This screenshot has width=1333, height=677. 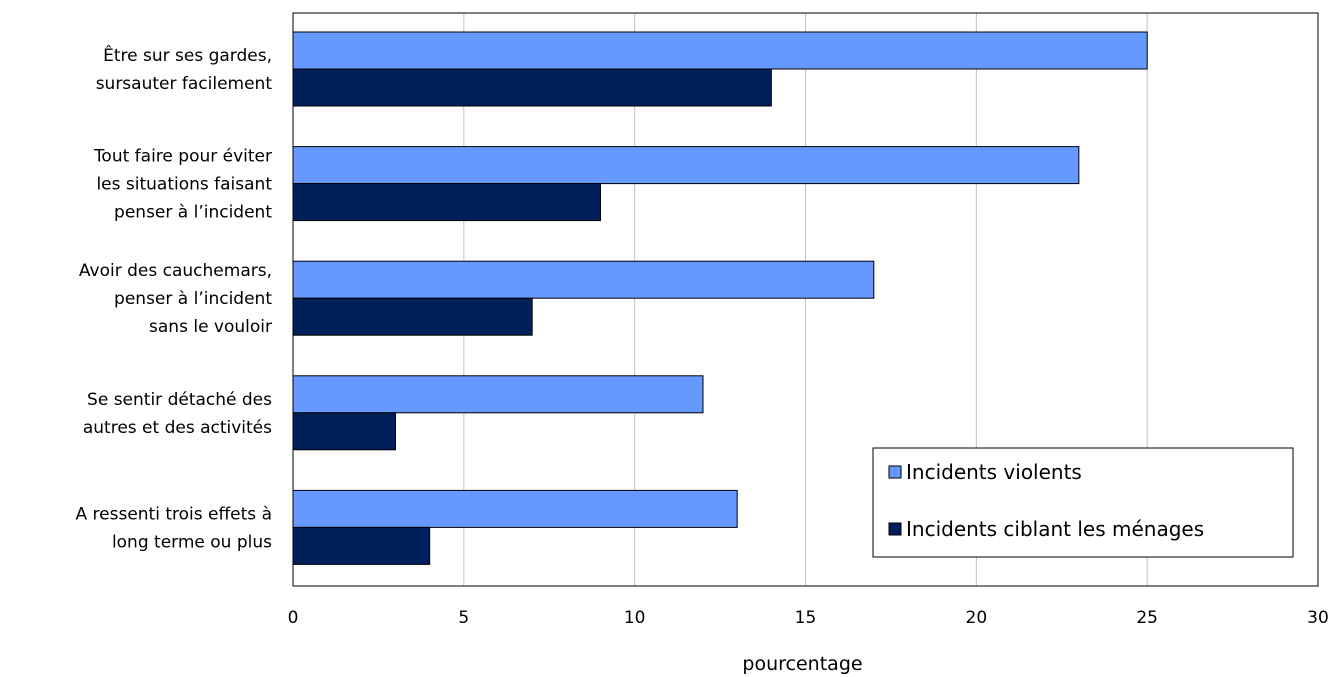 What do you see at coordinates (895, 529) in the screenshot?
I see `legend-swatch-household` at bounding box center [895, 529].